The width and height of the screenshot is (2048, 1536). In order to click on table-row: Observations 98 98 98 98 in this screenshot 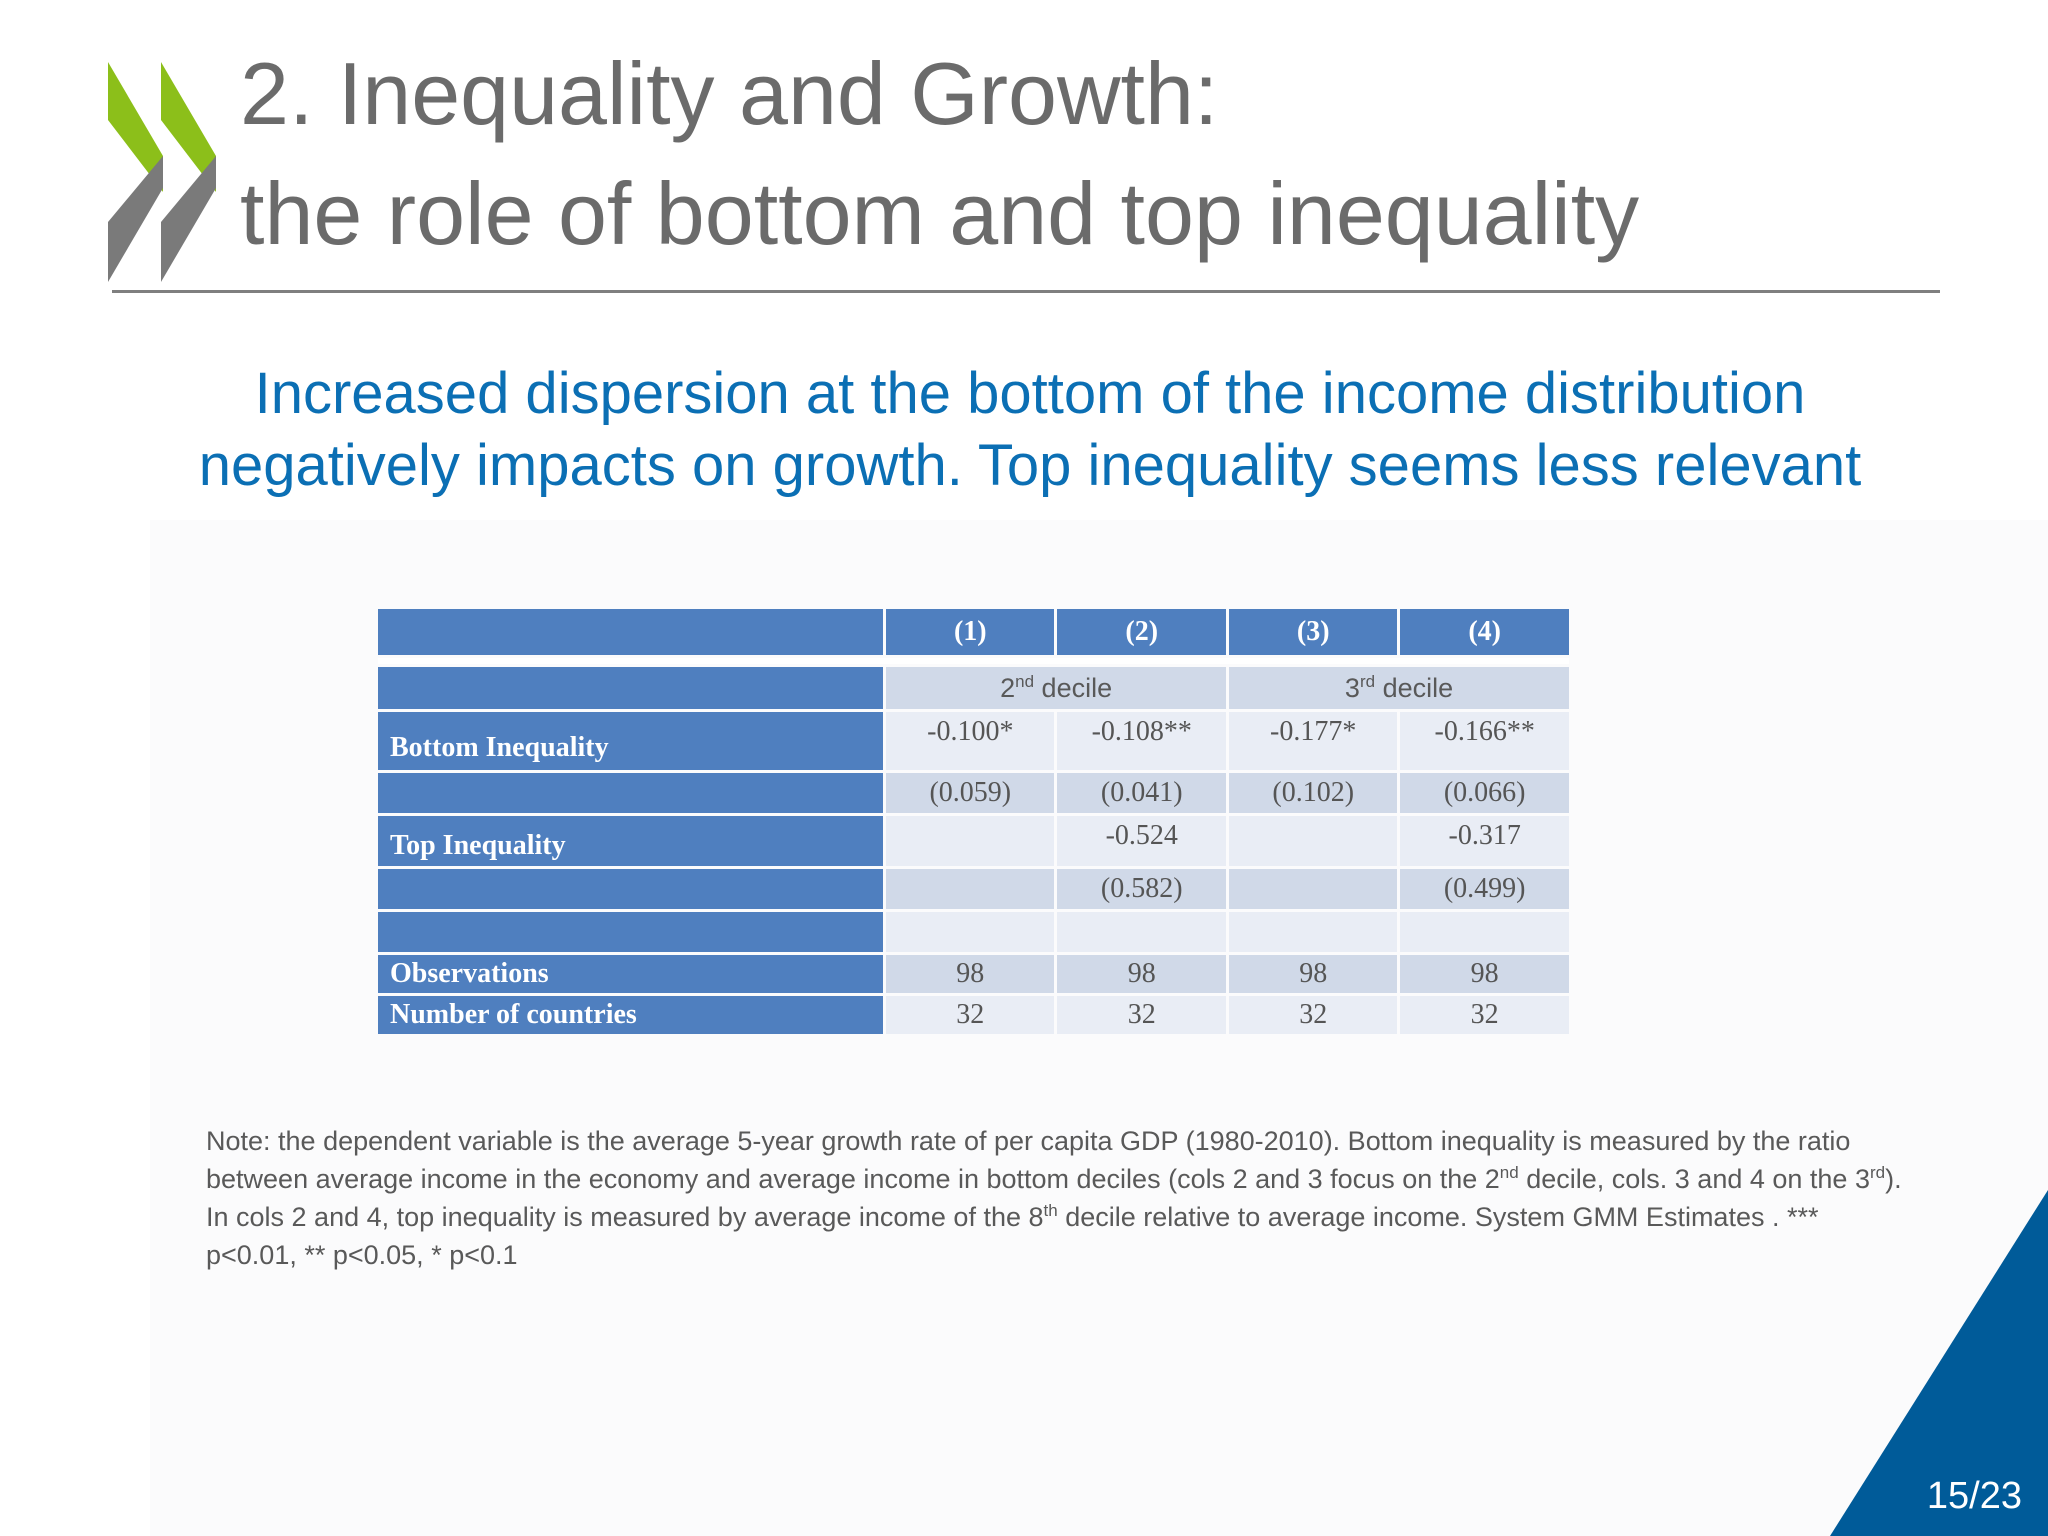, I will do `click(973, 974)`.